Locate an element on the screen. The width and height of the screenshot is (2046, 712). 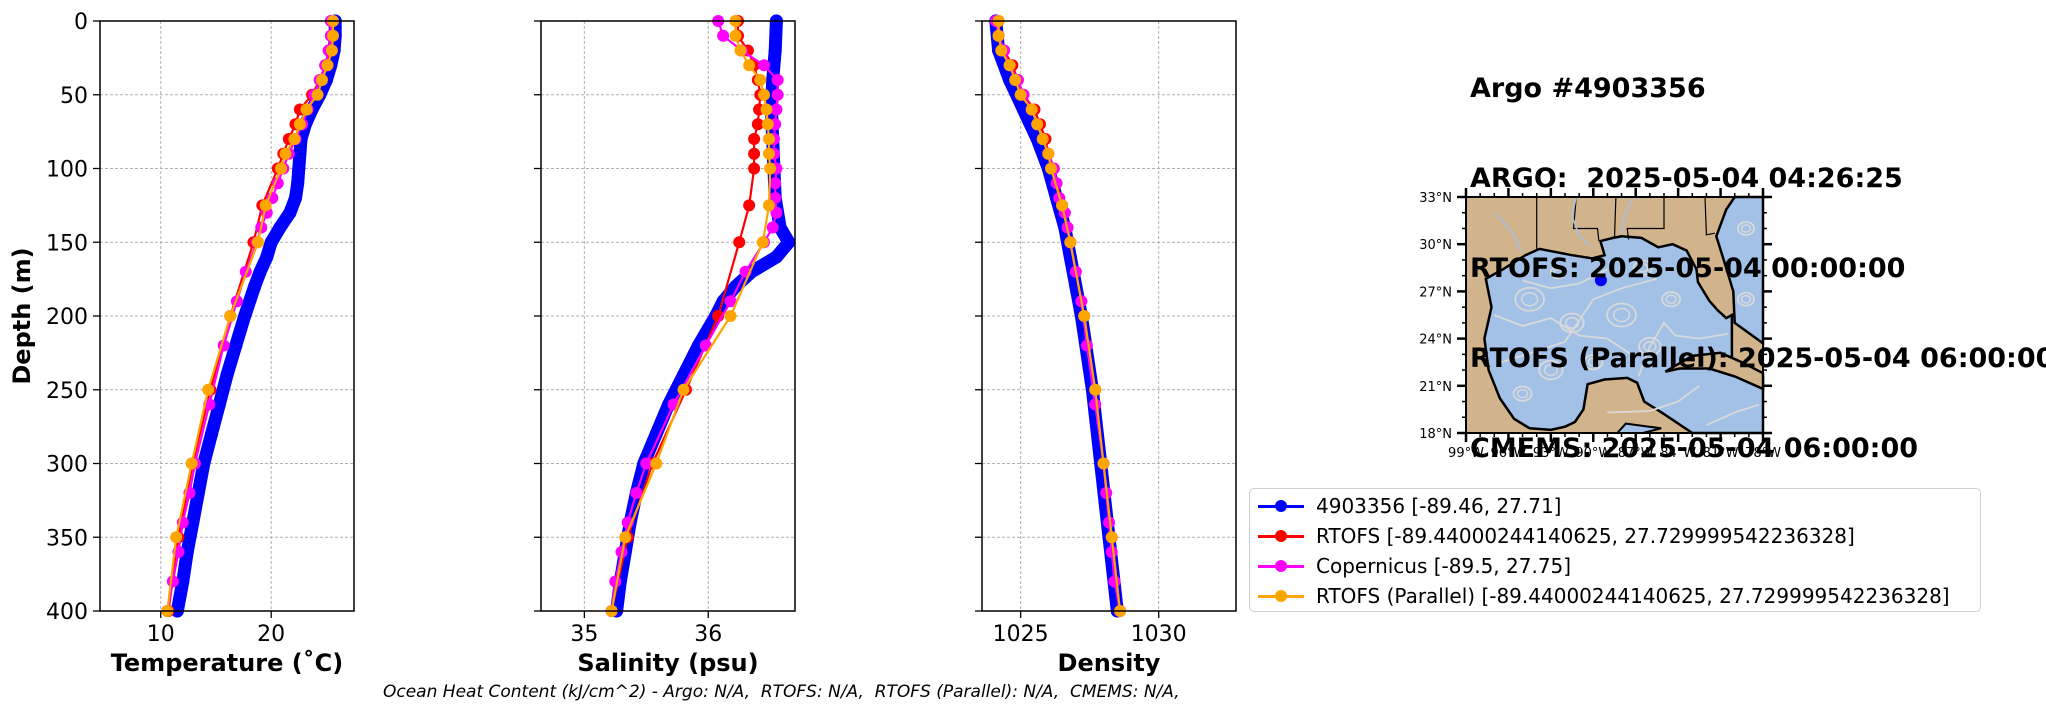
map-lat-label: 21°N is located at coordinates (1435, 387).